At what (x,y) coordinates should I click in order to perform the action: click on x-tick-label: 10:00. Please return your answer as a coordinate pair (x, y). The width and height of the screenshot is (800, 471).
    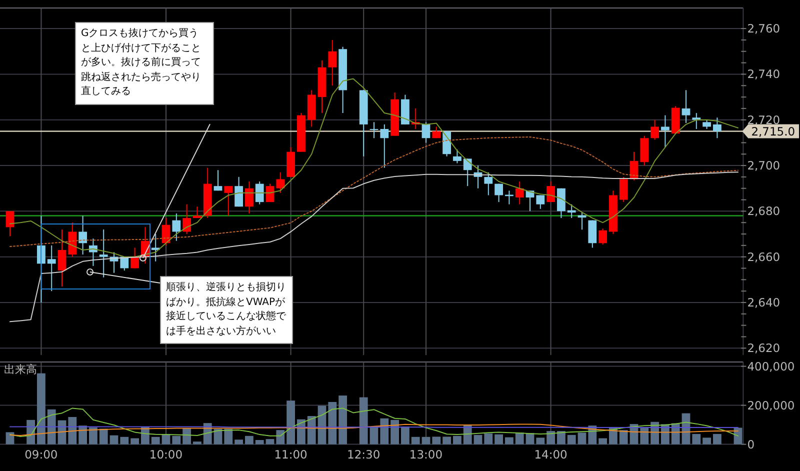
    Looking at the image, I should click on (166, 454).